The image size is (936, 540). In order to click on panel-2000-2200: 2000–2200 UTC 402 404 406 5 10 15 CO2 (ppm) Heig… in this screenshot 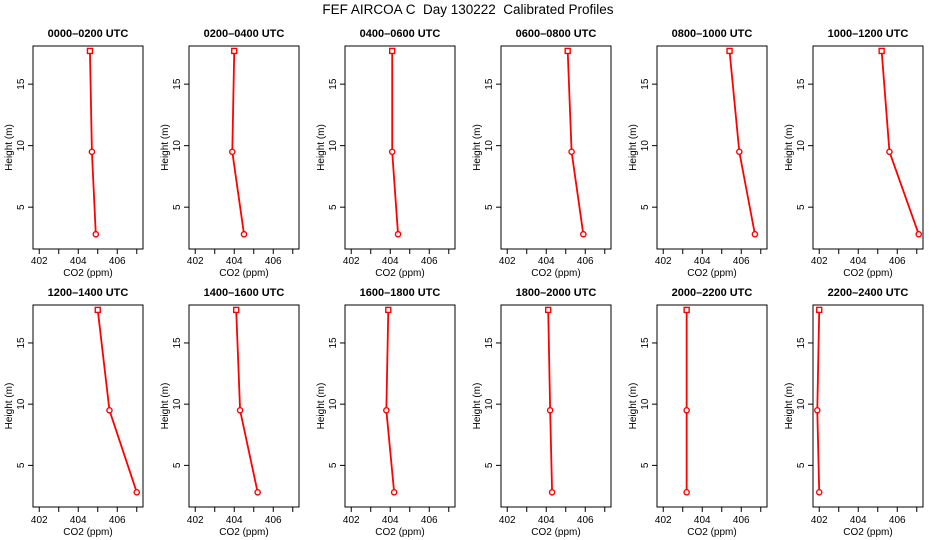, I will do `click(698, 412)`.